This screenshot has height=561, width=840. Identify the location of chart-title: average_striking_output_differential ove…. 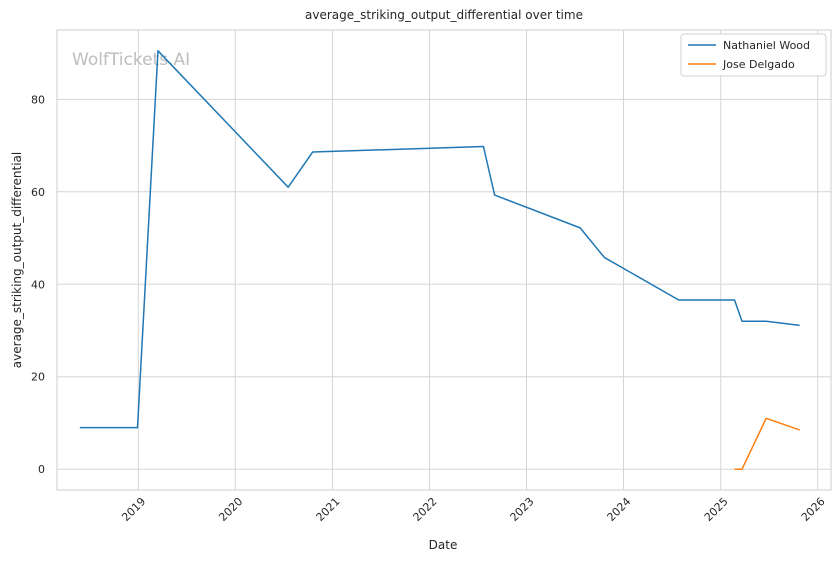
(444, 15).